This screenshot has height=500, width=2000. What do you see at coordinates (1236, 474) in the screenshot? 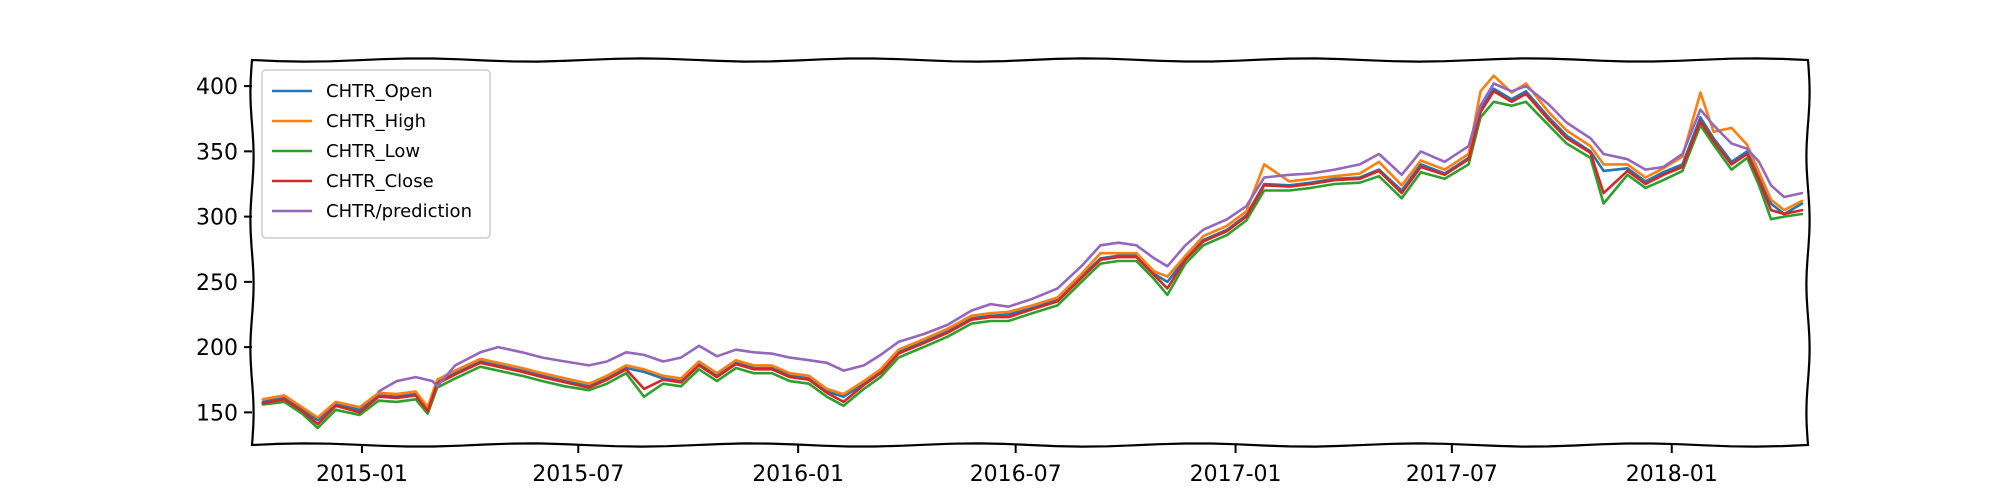
I see `x-tick-label: 2017-01` at bounding box center [1236, 474].